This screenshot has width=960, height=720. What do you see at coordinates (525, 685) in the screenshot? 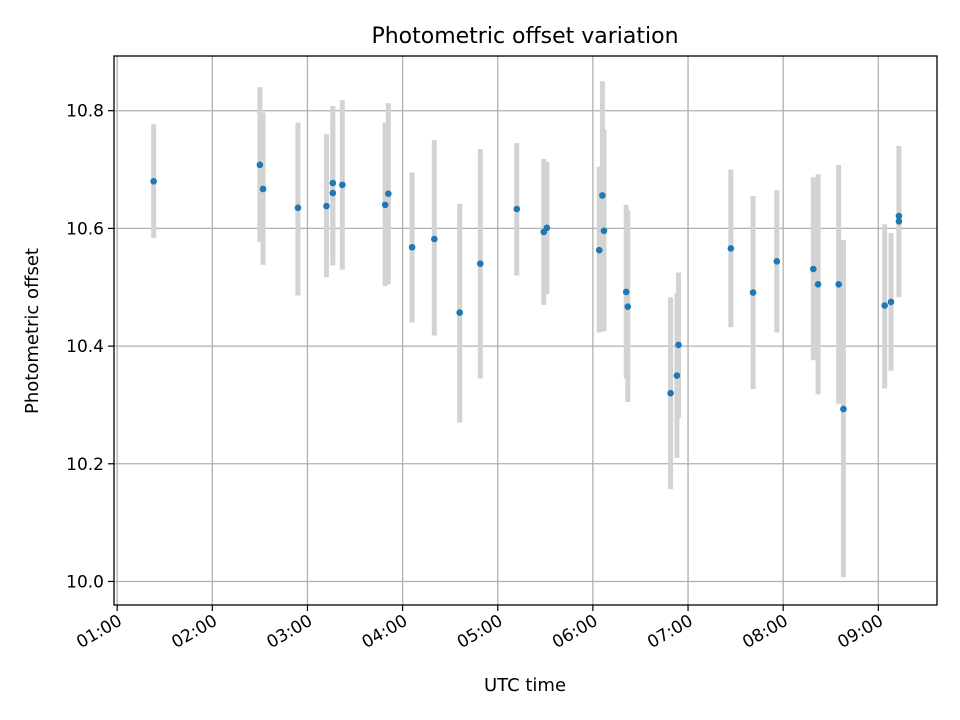
I see `x-axis-label: UTC time` at bounding box center [525, 685].